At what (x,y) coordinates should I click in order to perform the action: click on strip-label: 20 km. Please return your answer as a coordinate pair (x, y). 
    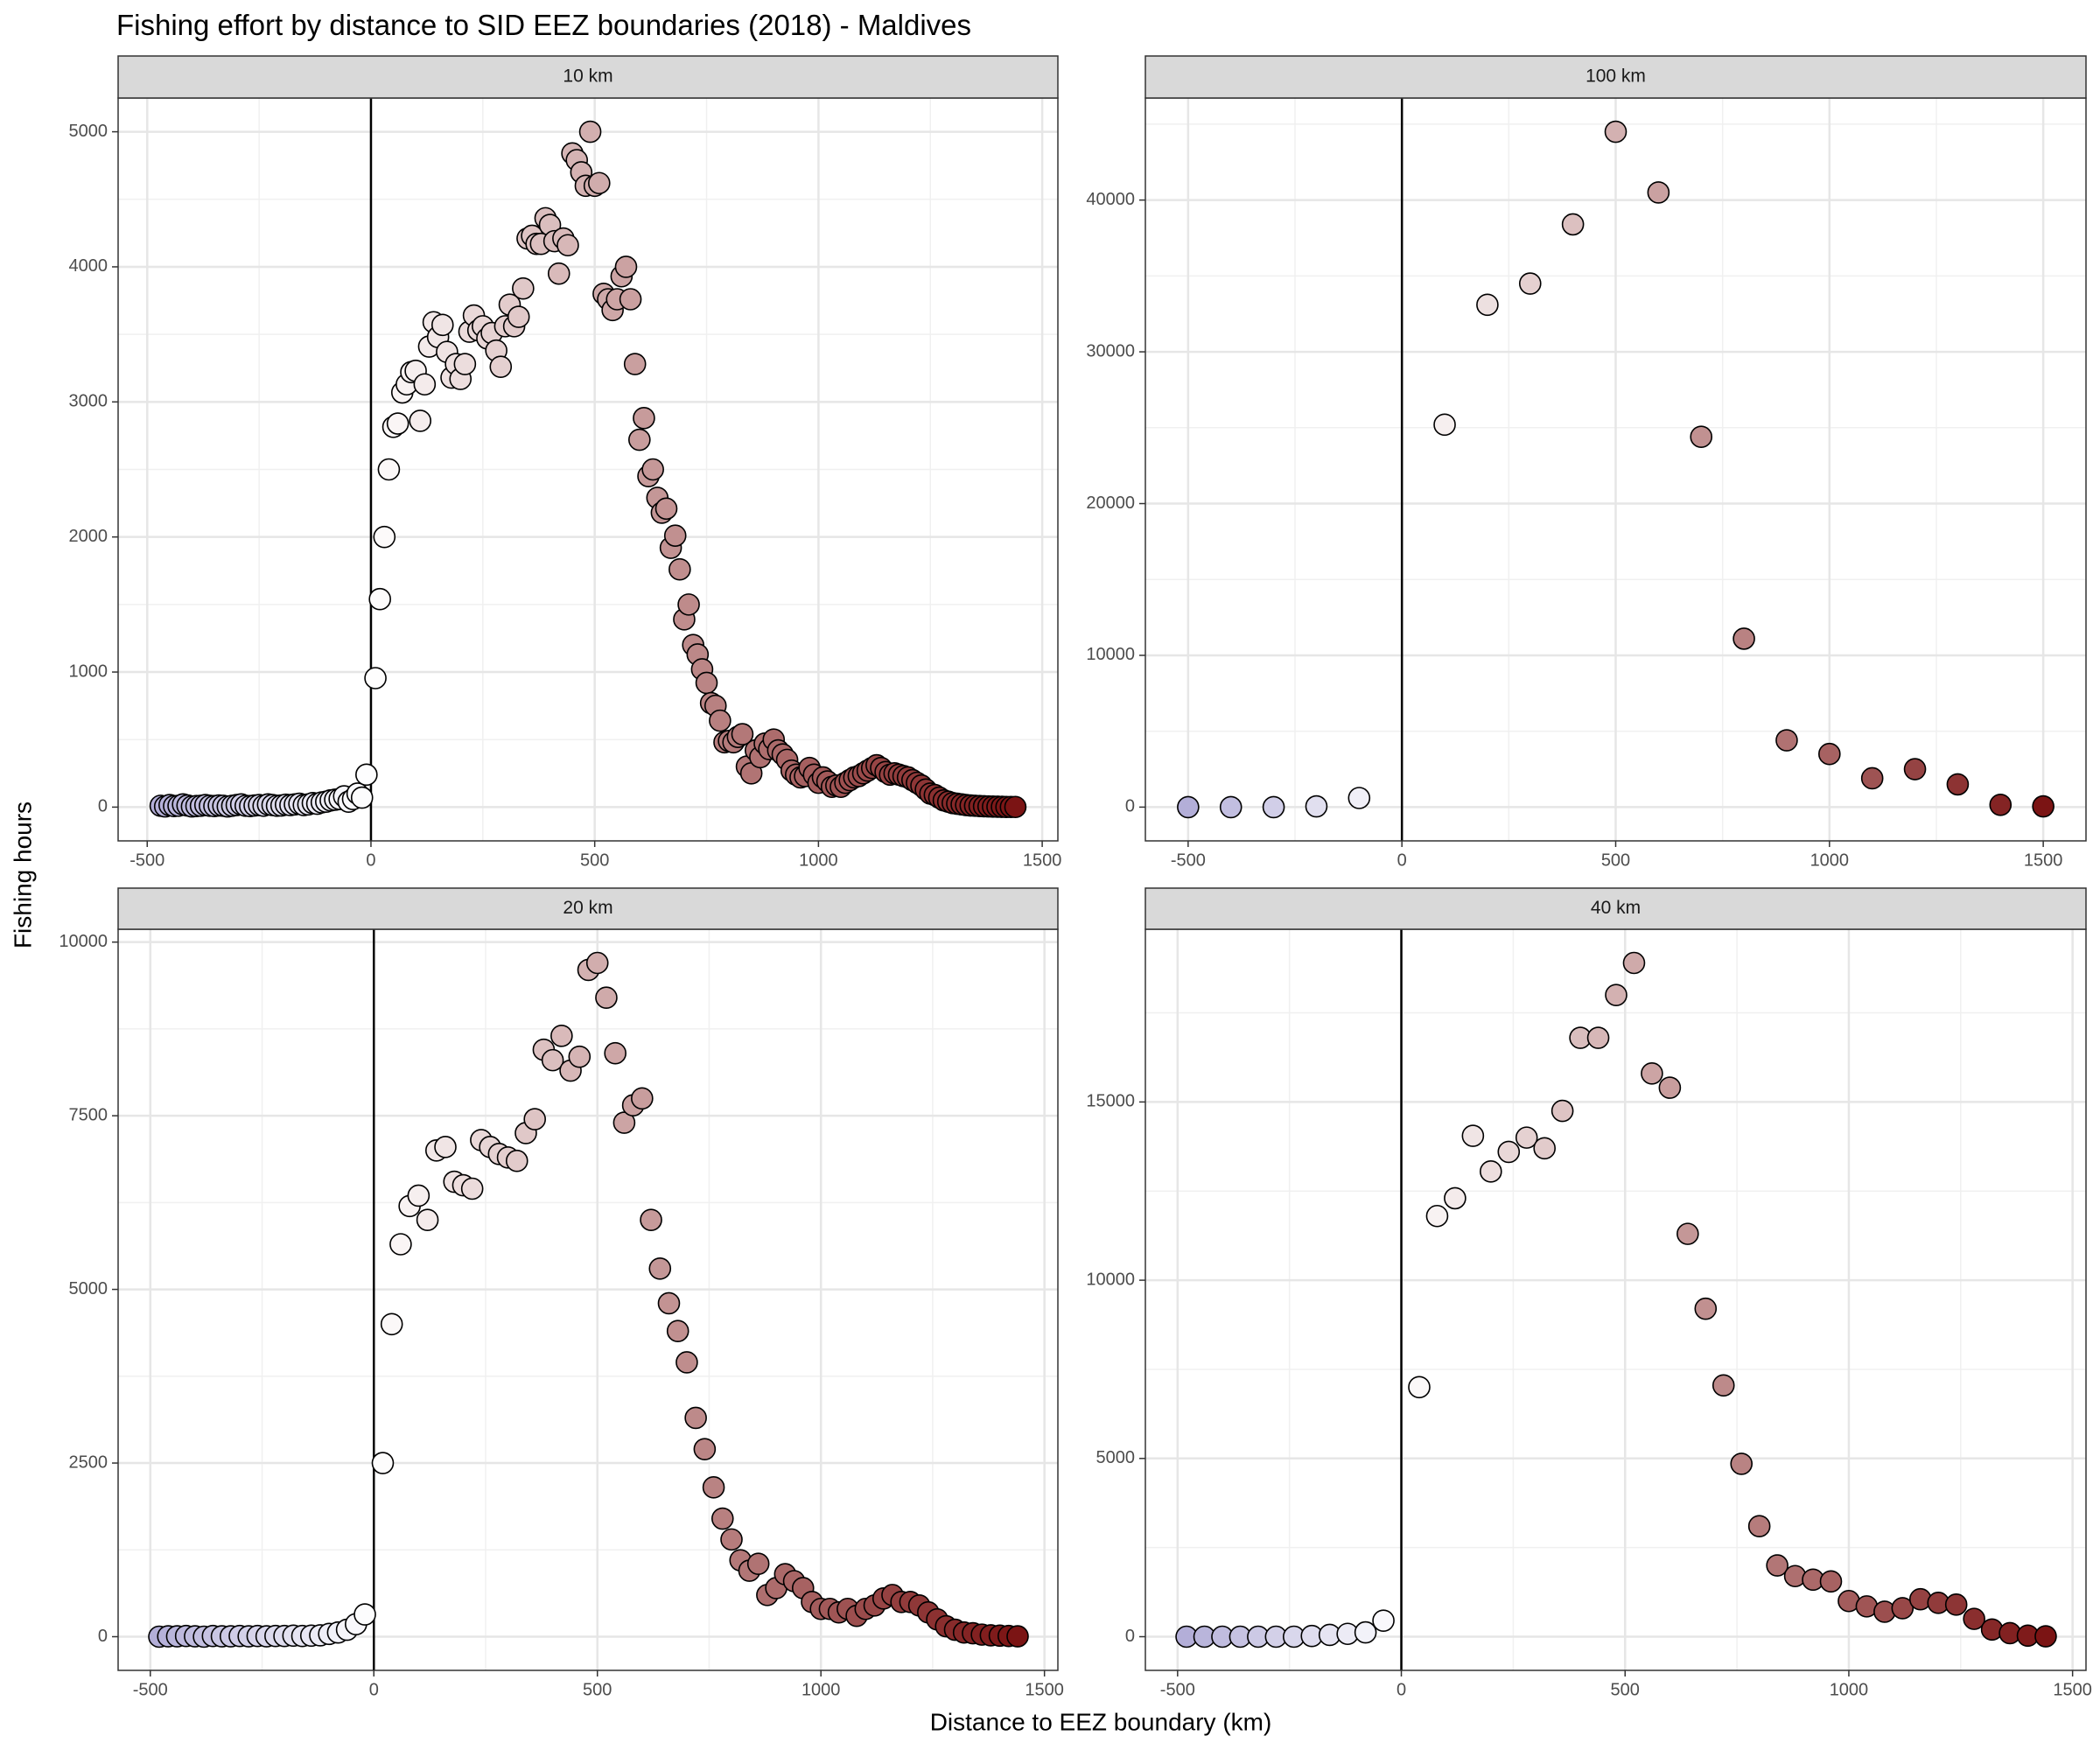
    Looking at the image, I should click on (587, 908).